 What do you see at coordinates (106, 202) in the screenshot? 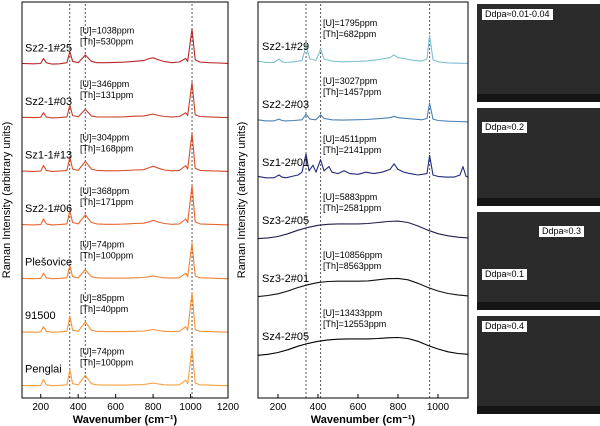
I see `thorium-label: [Th]=171ppm` at bounding box center [106, 202].